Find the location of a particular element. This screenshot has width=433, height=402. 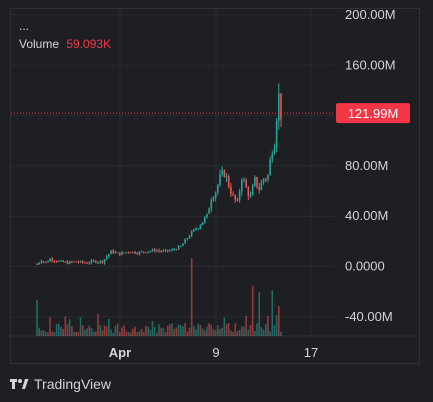

y-tick-label: 0.0000 is located at coordinates (365, 266).